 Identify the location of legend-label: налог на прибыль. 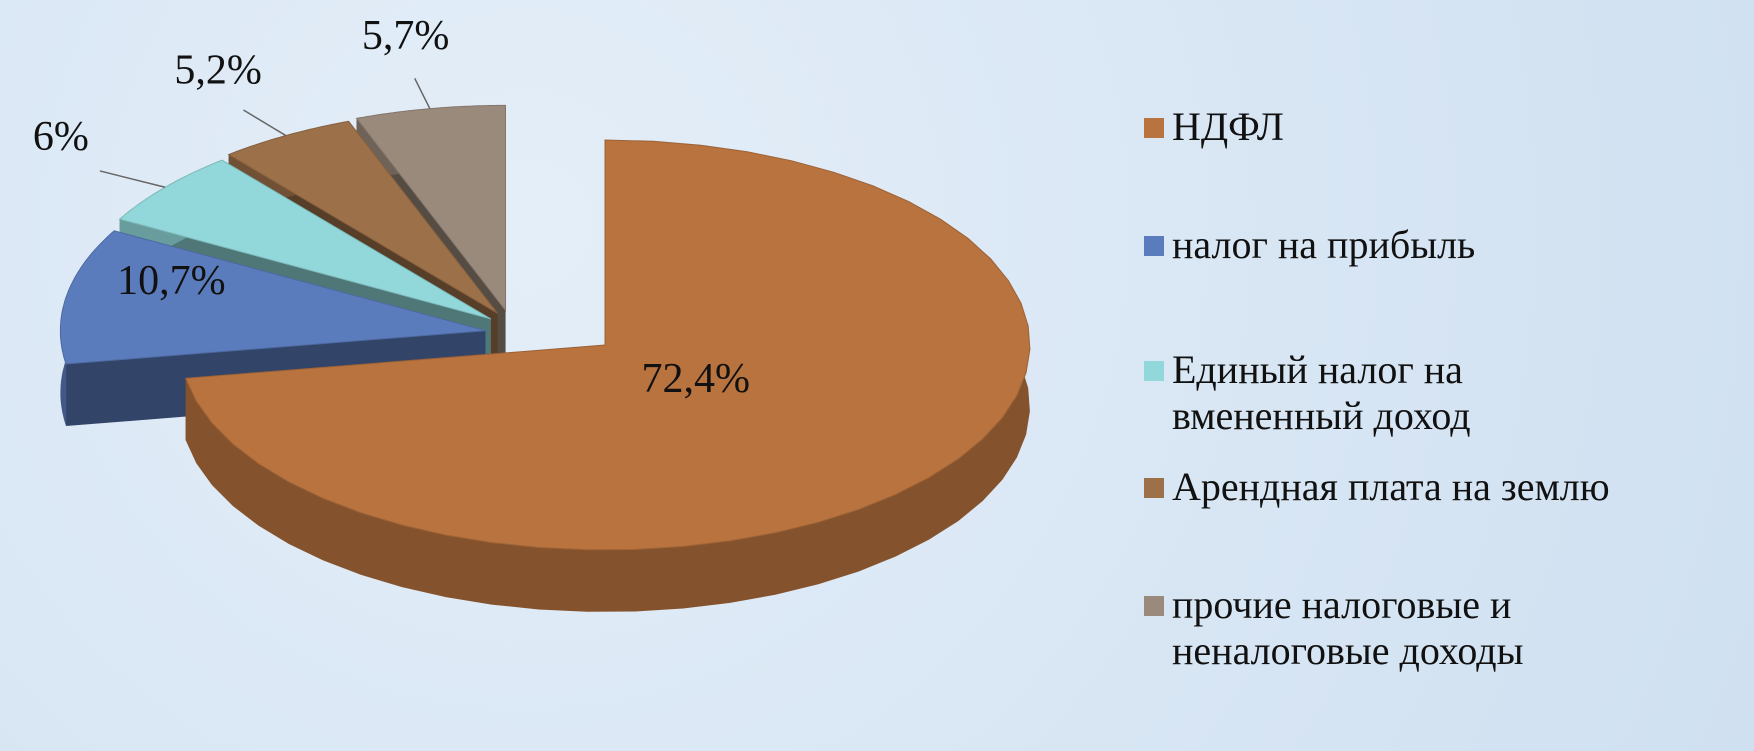
(1324, 244).